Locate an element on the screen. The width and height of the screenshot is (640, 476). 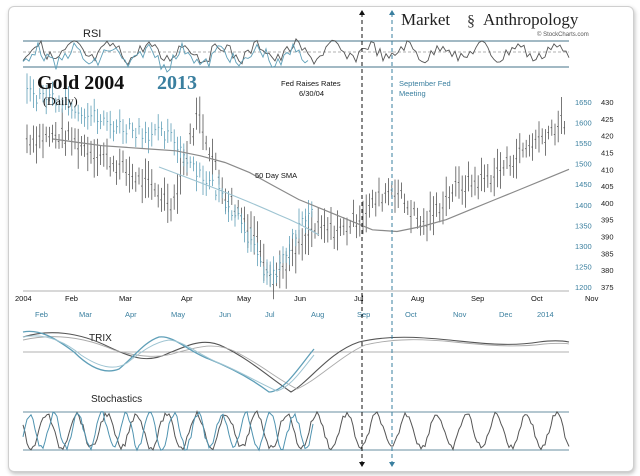
sma-50-line-2013 is located at coordinates (239, 201).